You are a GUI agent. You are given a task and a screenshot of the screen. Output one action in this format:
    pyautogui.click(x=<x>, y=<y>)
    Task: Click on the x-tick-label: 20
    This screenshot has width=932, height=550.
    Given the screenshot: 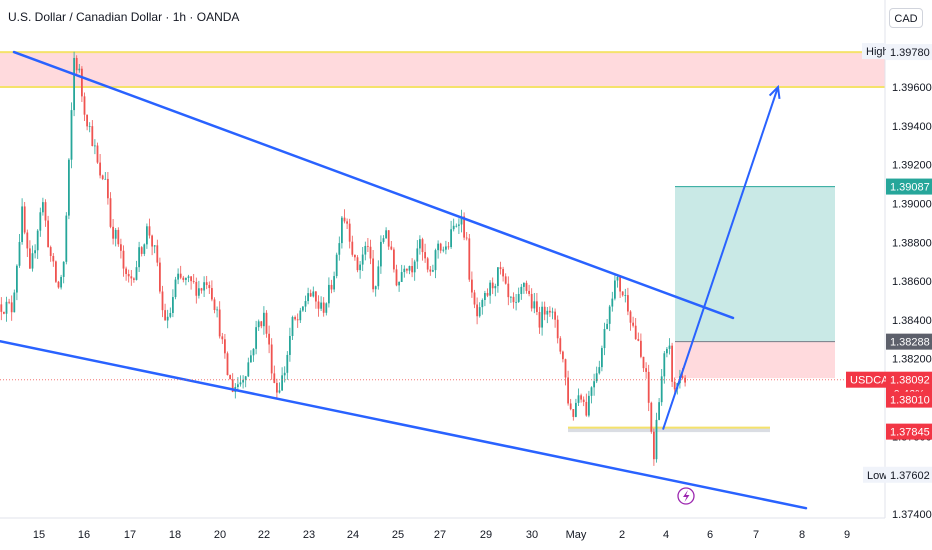 What is the action you would take?
    pyautogui.click(x=220, y=535)
    